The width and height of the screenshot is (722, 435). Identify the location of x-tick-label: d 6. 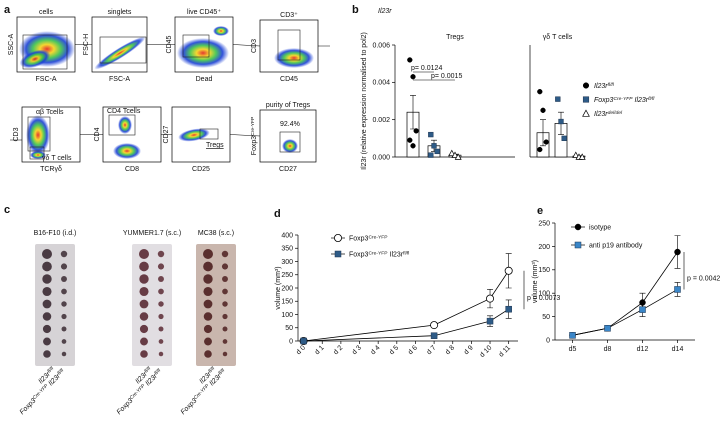
(413, 350).